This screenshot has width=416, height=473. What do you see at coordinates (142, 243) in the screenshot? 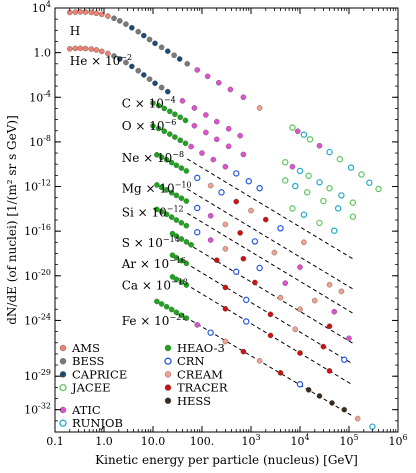
I see `label-main-s: S × 10` at bounding box center [142, 243].